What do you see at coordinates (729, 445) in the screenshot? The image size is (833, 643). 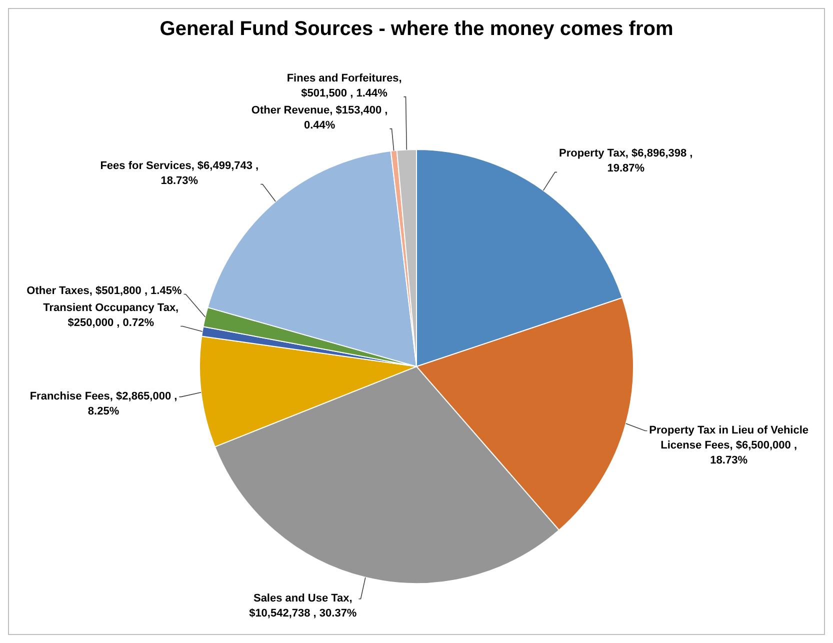 I see `slice-label: Property Tax in Lieu of Vehicle License Fees, $6,500,000 , 18.73%` at bounding box center [729, 445].